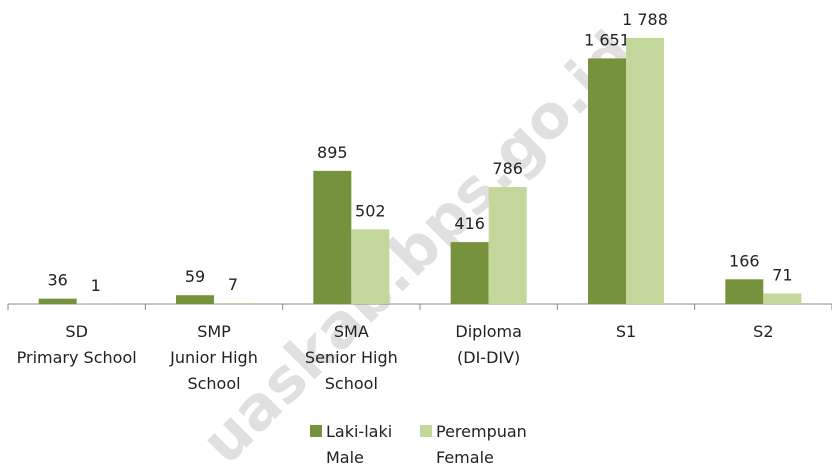  I want to click on value-label: 502, so click(370, 210).